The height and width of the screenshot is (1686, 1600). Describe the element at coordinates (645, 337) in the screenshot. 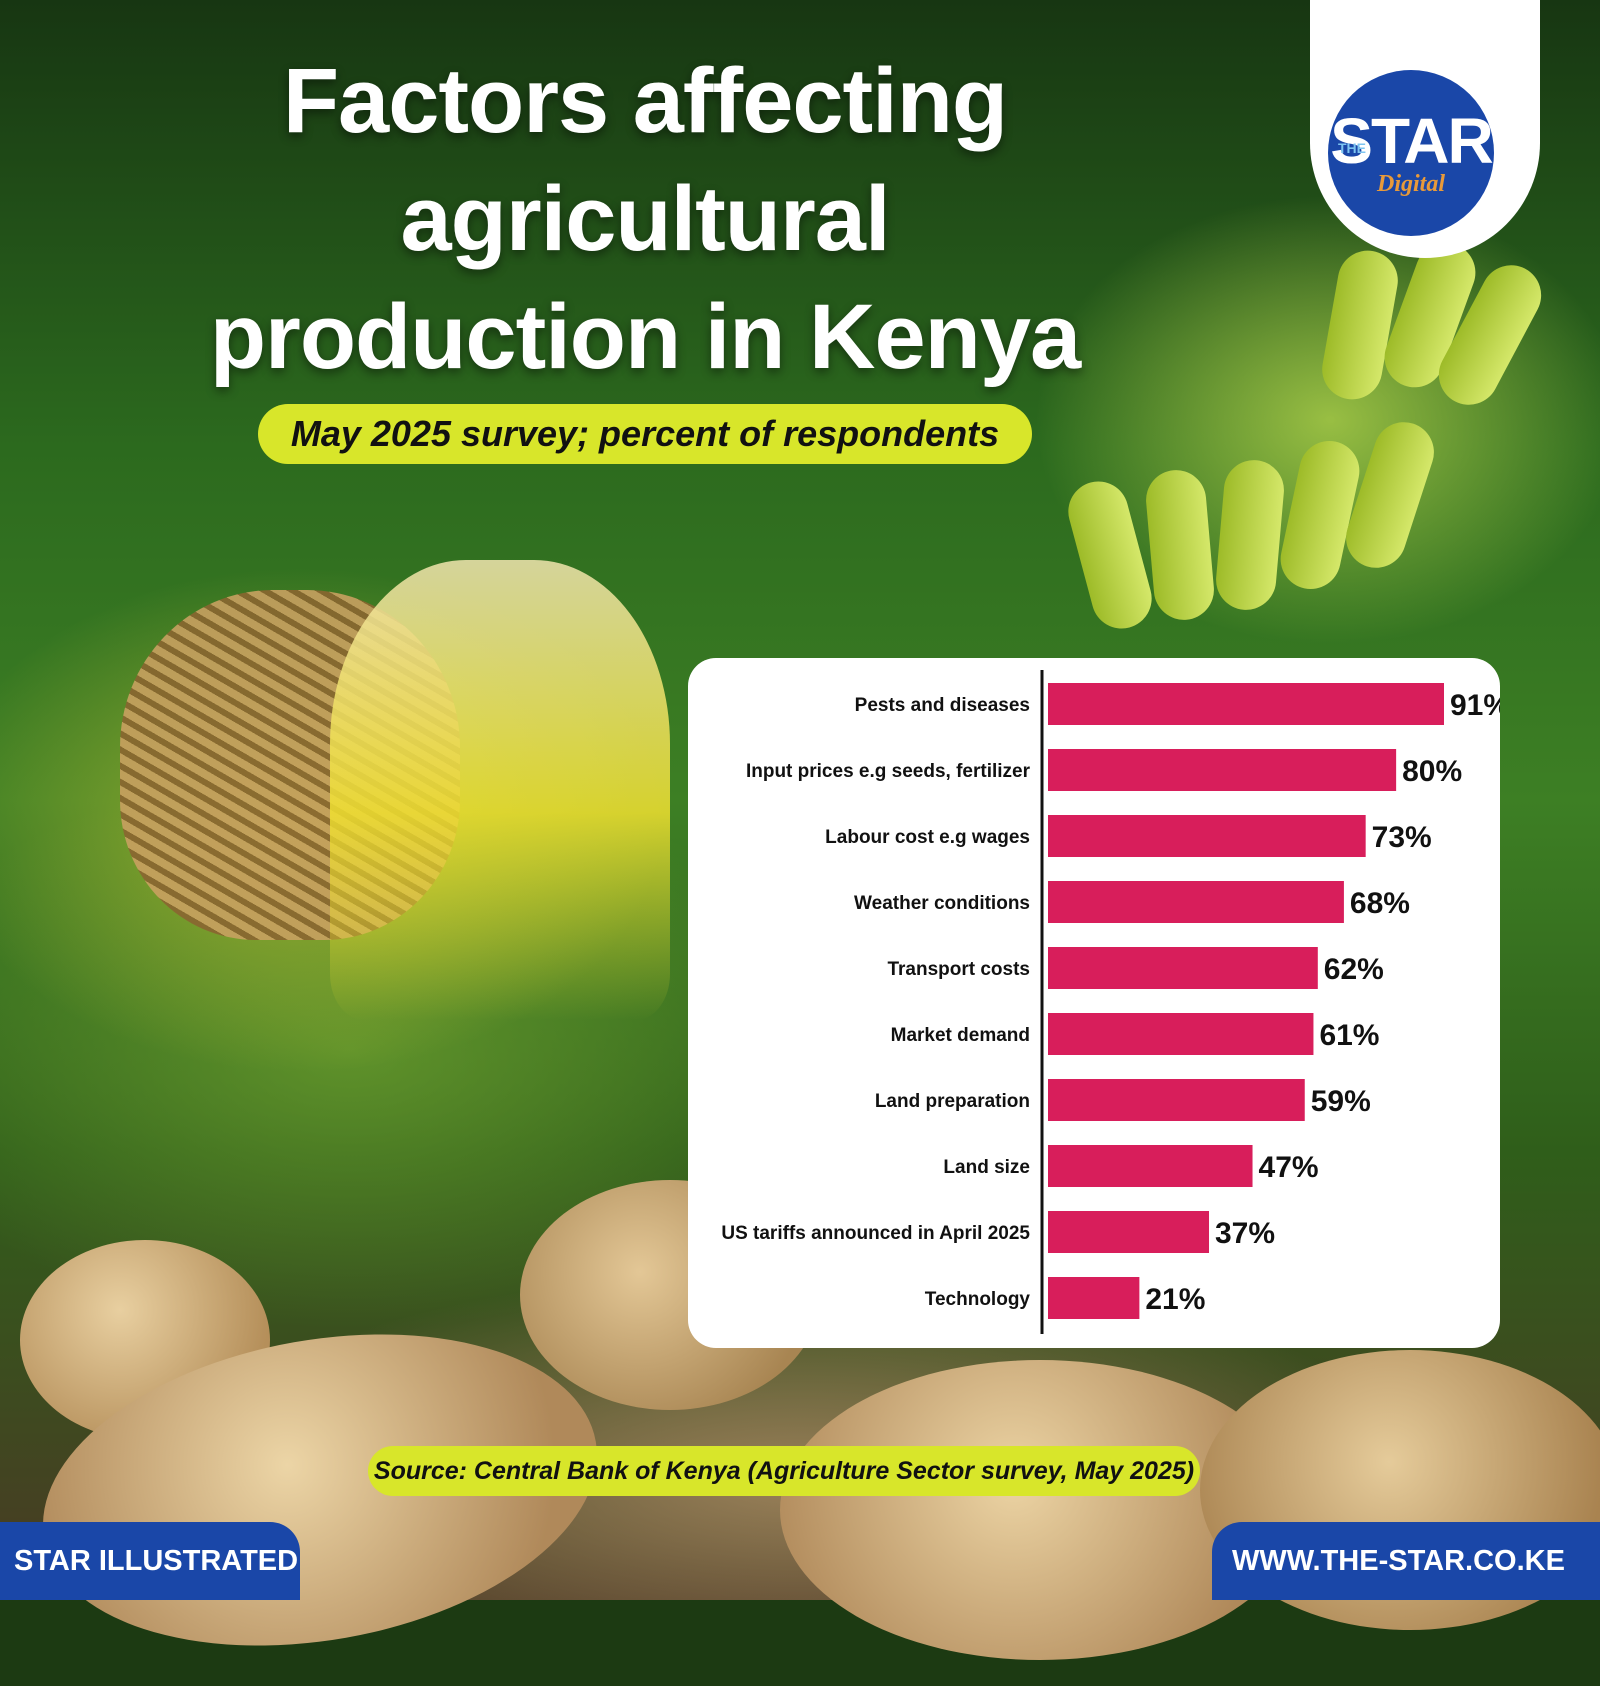

I see `title-line: production in Kenya` at that location.